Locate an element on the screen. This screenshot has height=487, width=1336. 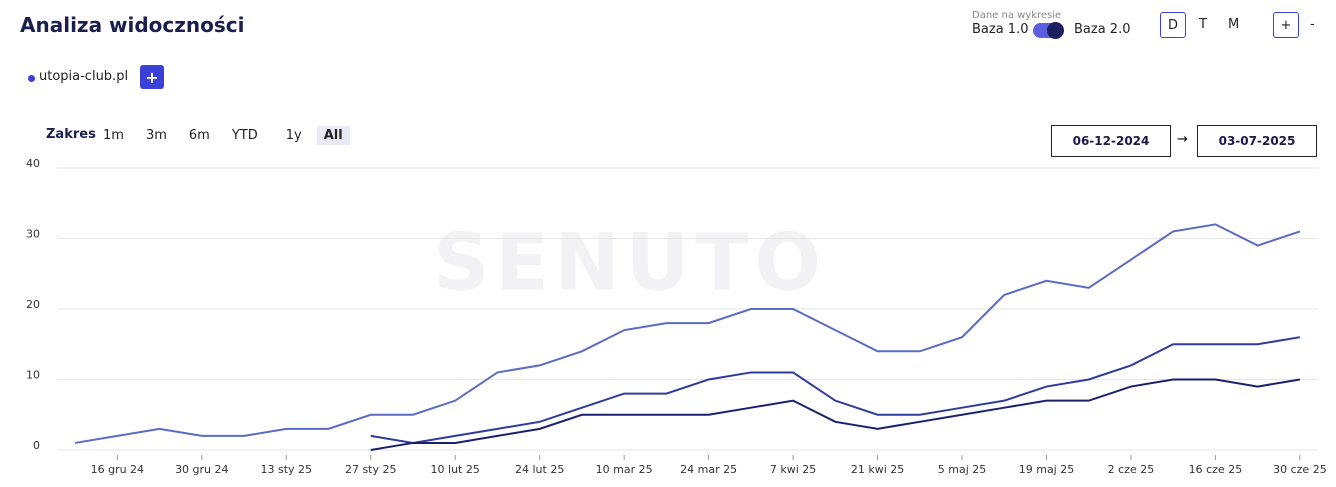
y-tick-label: 20 is located at coordinates (33, 304).